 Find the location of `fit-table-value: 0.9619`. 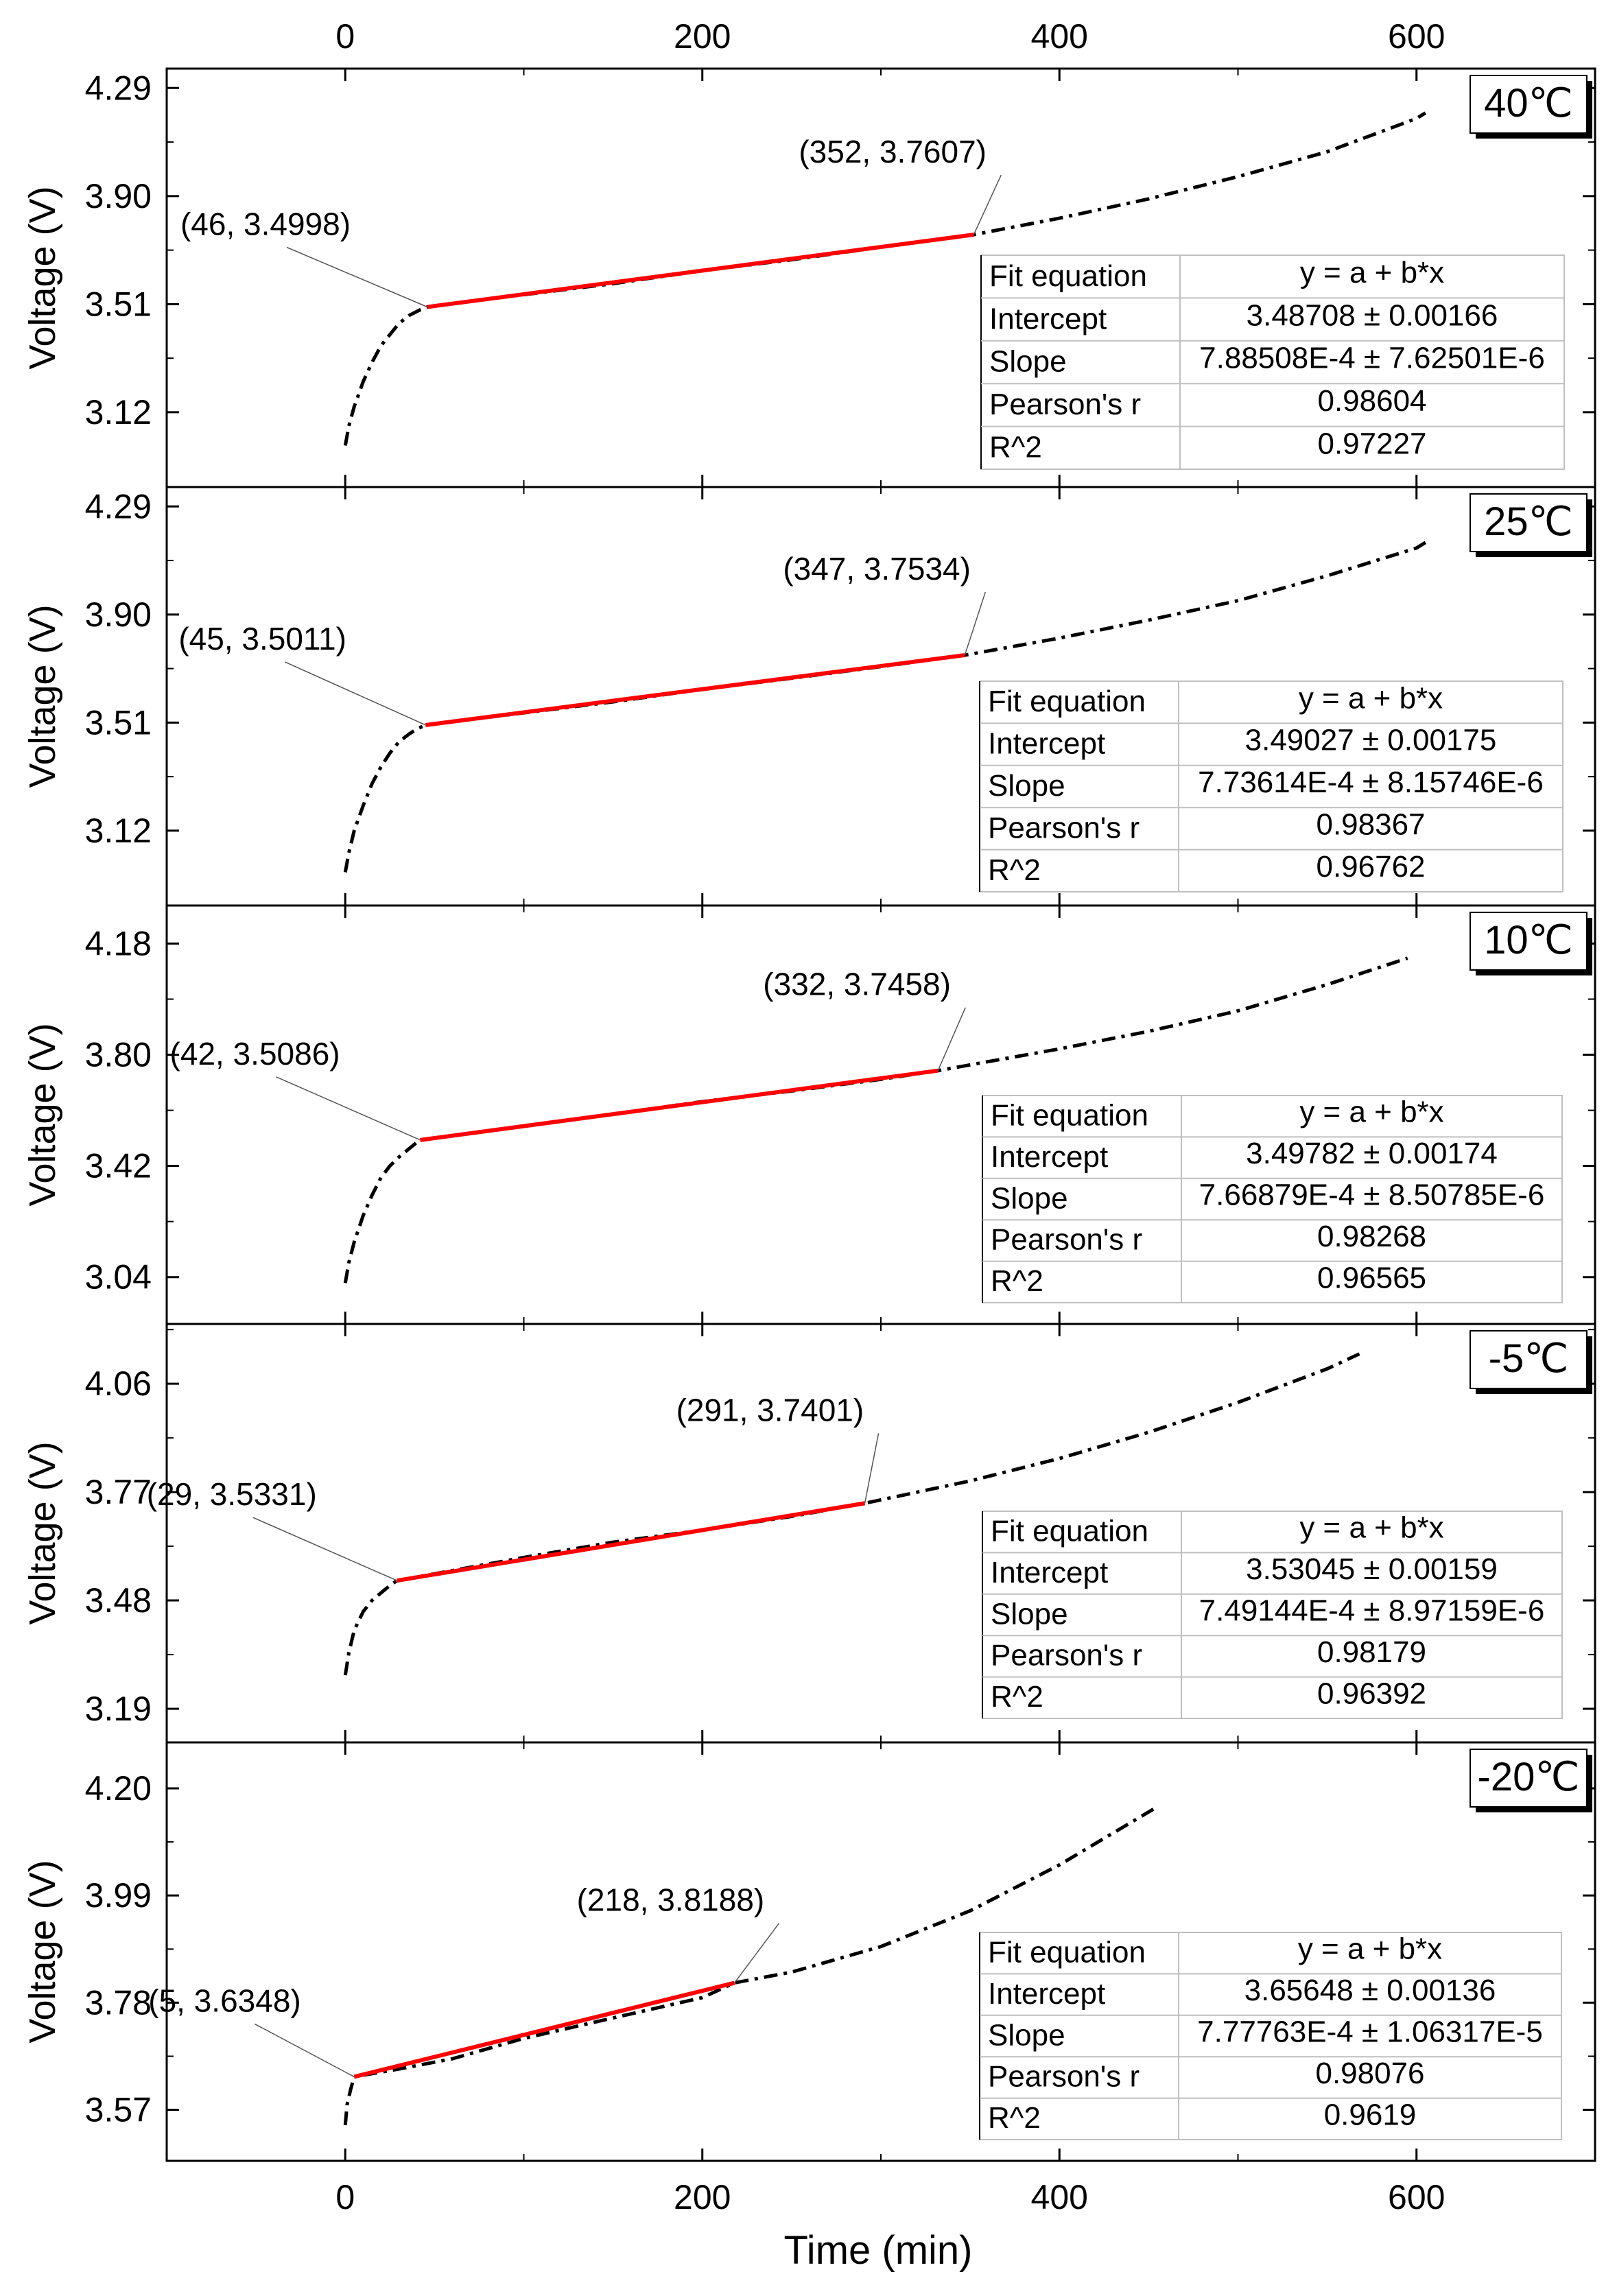

fit-table-value: 0.9619 is located at coordinates (1370, 2114).